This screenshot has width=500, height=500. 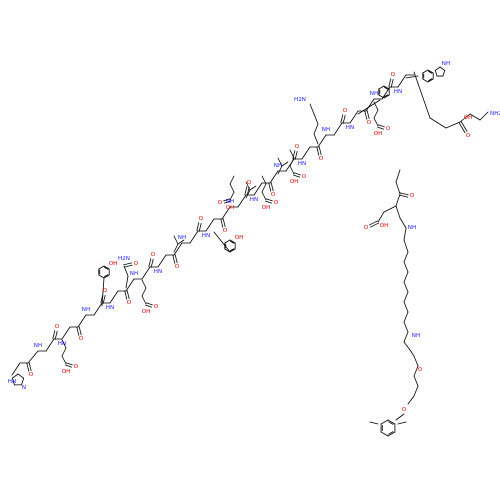 What do you see at coordinates (366, 228) in the screenshot?
I see `diacid-oxygen: O` at bounding box center [366, 228].